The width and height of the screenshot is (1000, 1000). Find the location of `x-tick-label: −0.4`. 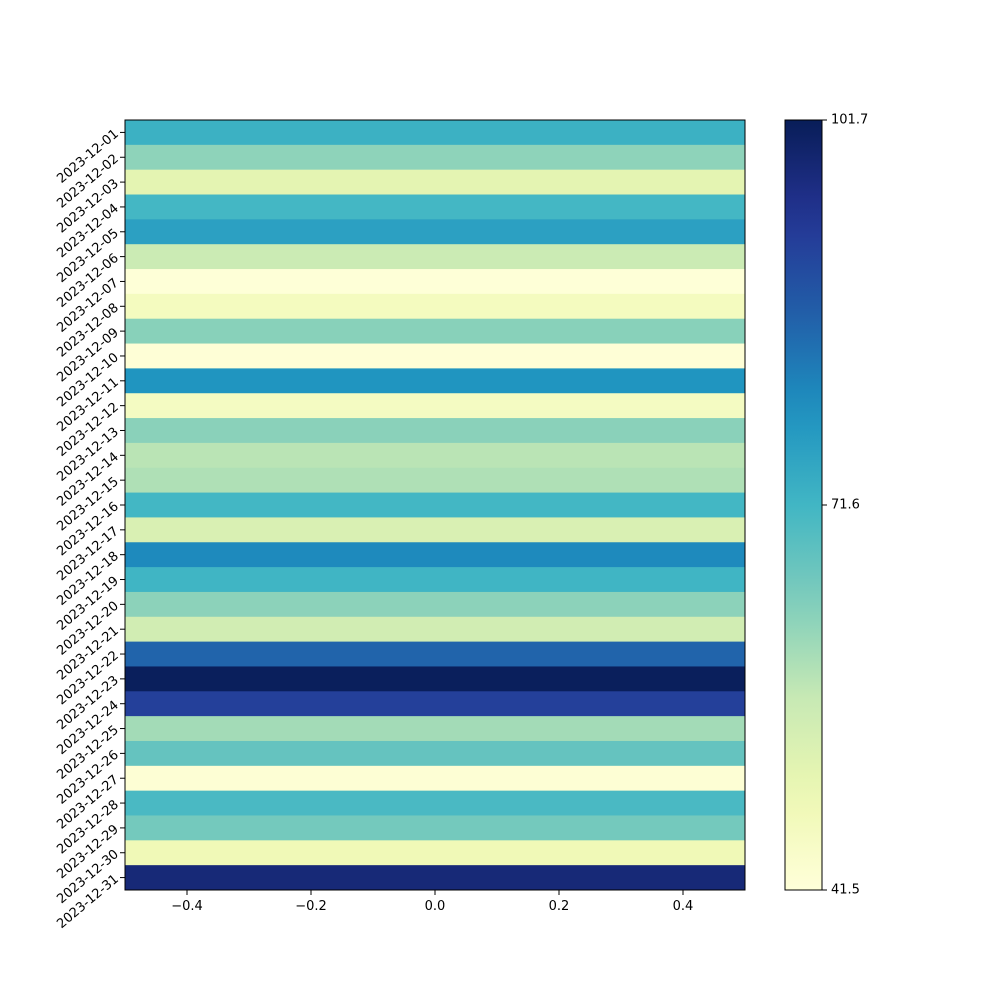

x-tick-label: −0.4 is located at coordinates (187, 906).